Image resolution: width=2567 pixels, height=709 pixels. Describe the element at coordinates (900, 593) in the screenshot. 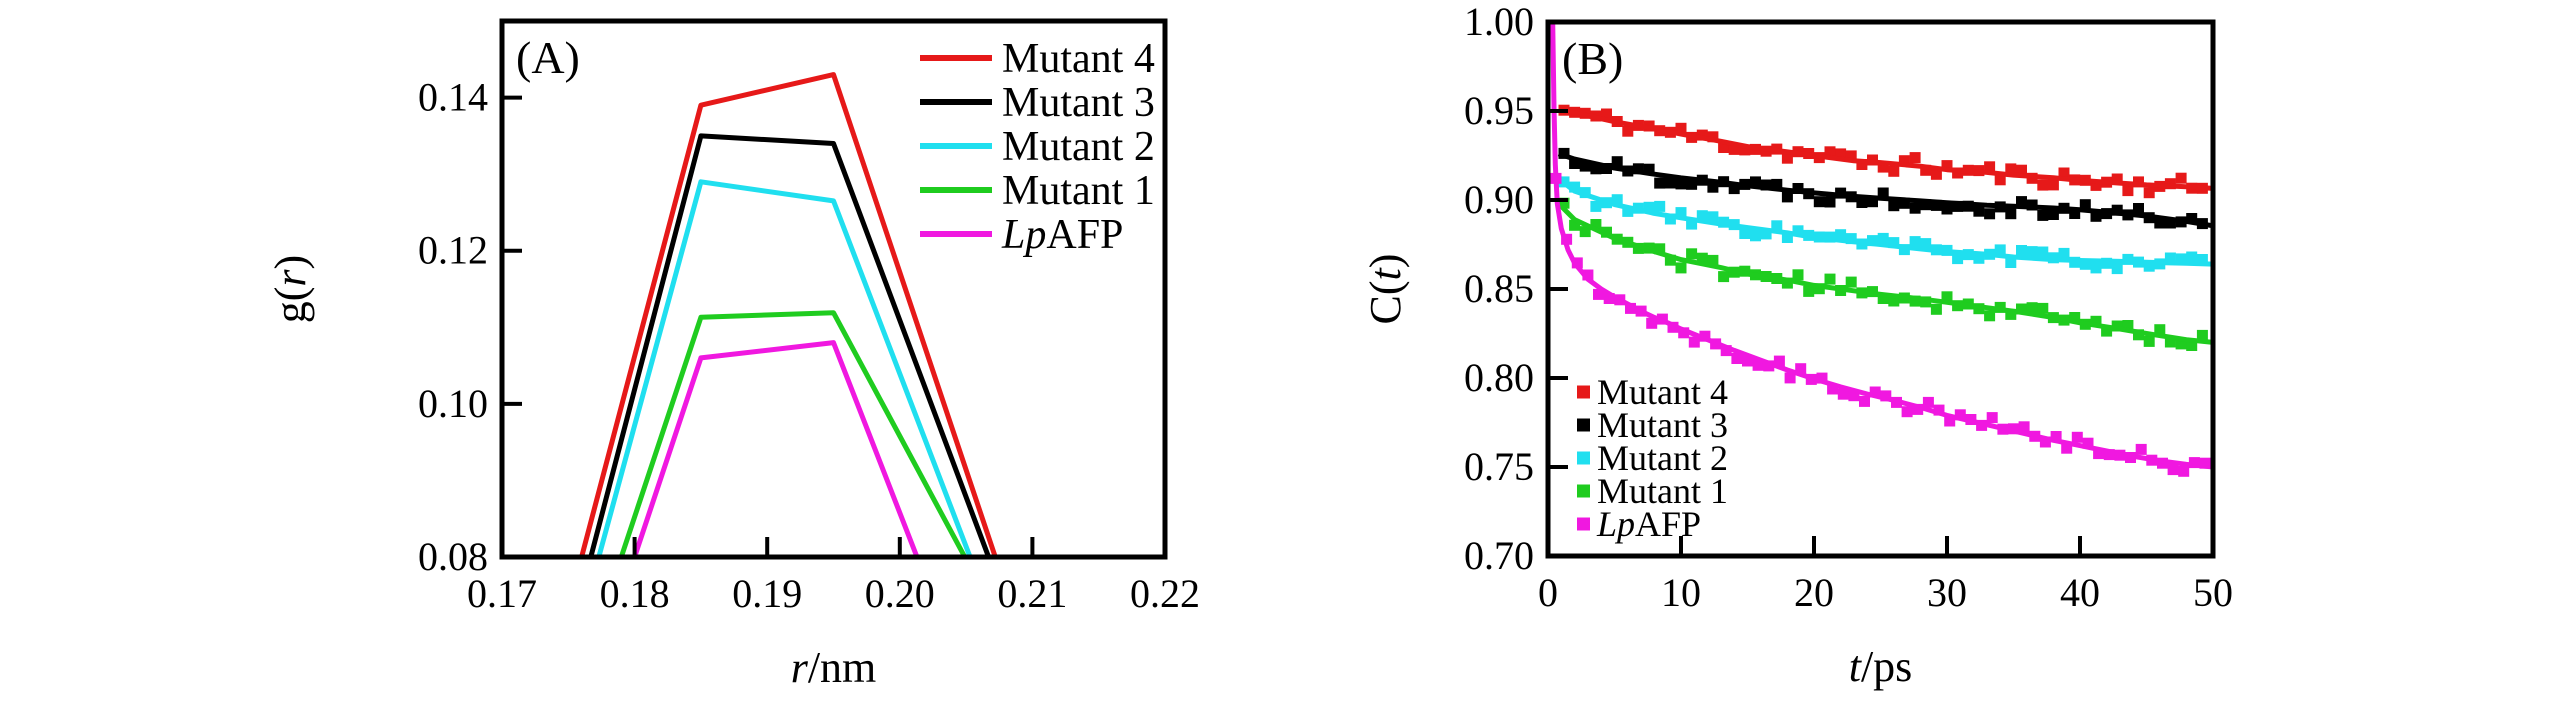

I see `x-tick-label: 0.20` at that location.